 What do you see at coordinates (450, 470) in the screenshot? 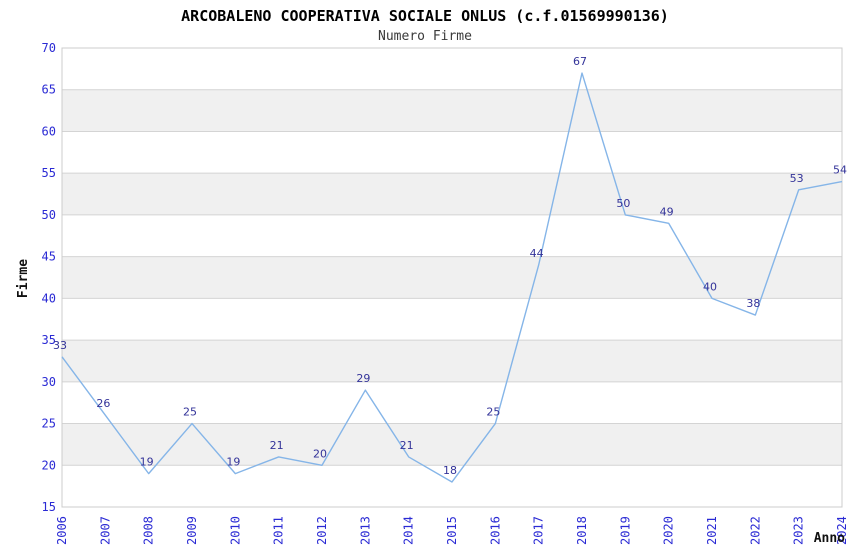
I see `data-point-label: 18` at bounding box center [450, 470].